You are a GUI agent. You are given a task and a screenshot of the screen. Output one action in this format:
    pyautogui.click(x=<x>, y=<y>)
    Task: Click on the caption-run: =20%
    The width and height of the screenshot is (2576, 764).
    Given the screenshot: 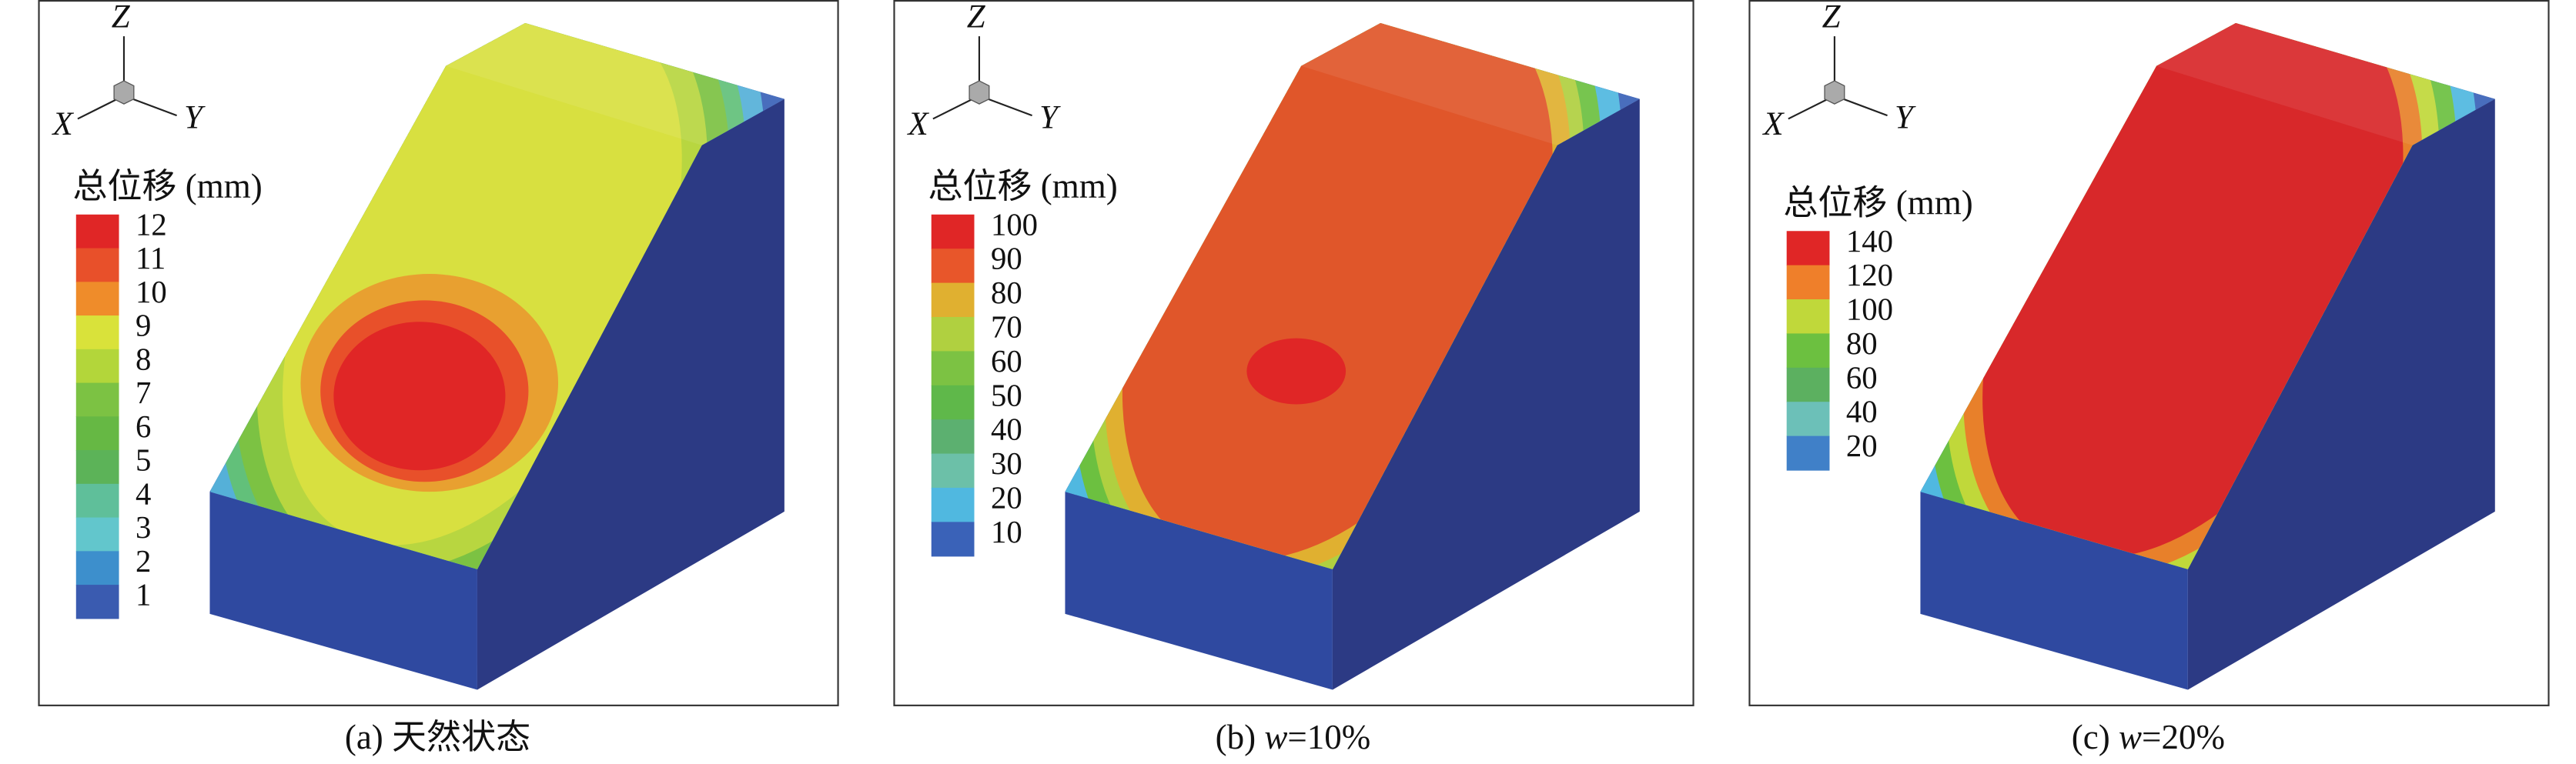 What is the action you would take?
    pyautogui.click(x=2184, y=737)
    